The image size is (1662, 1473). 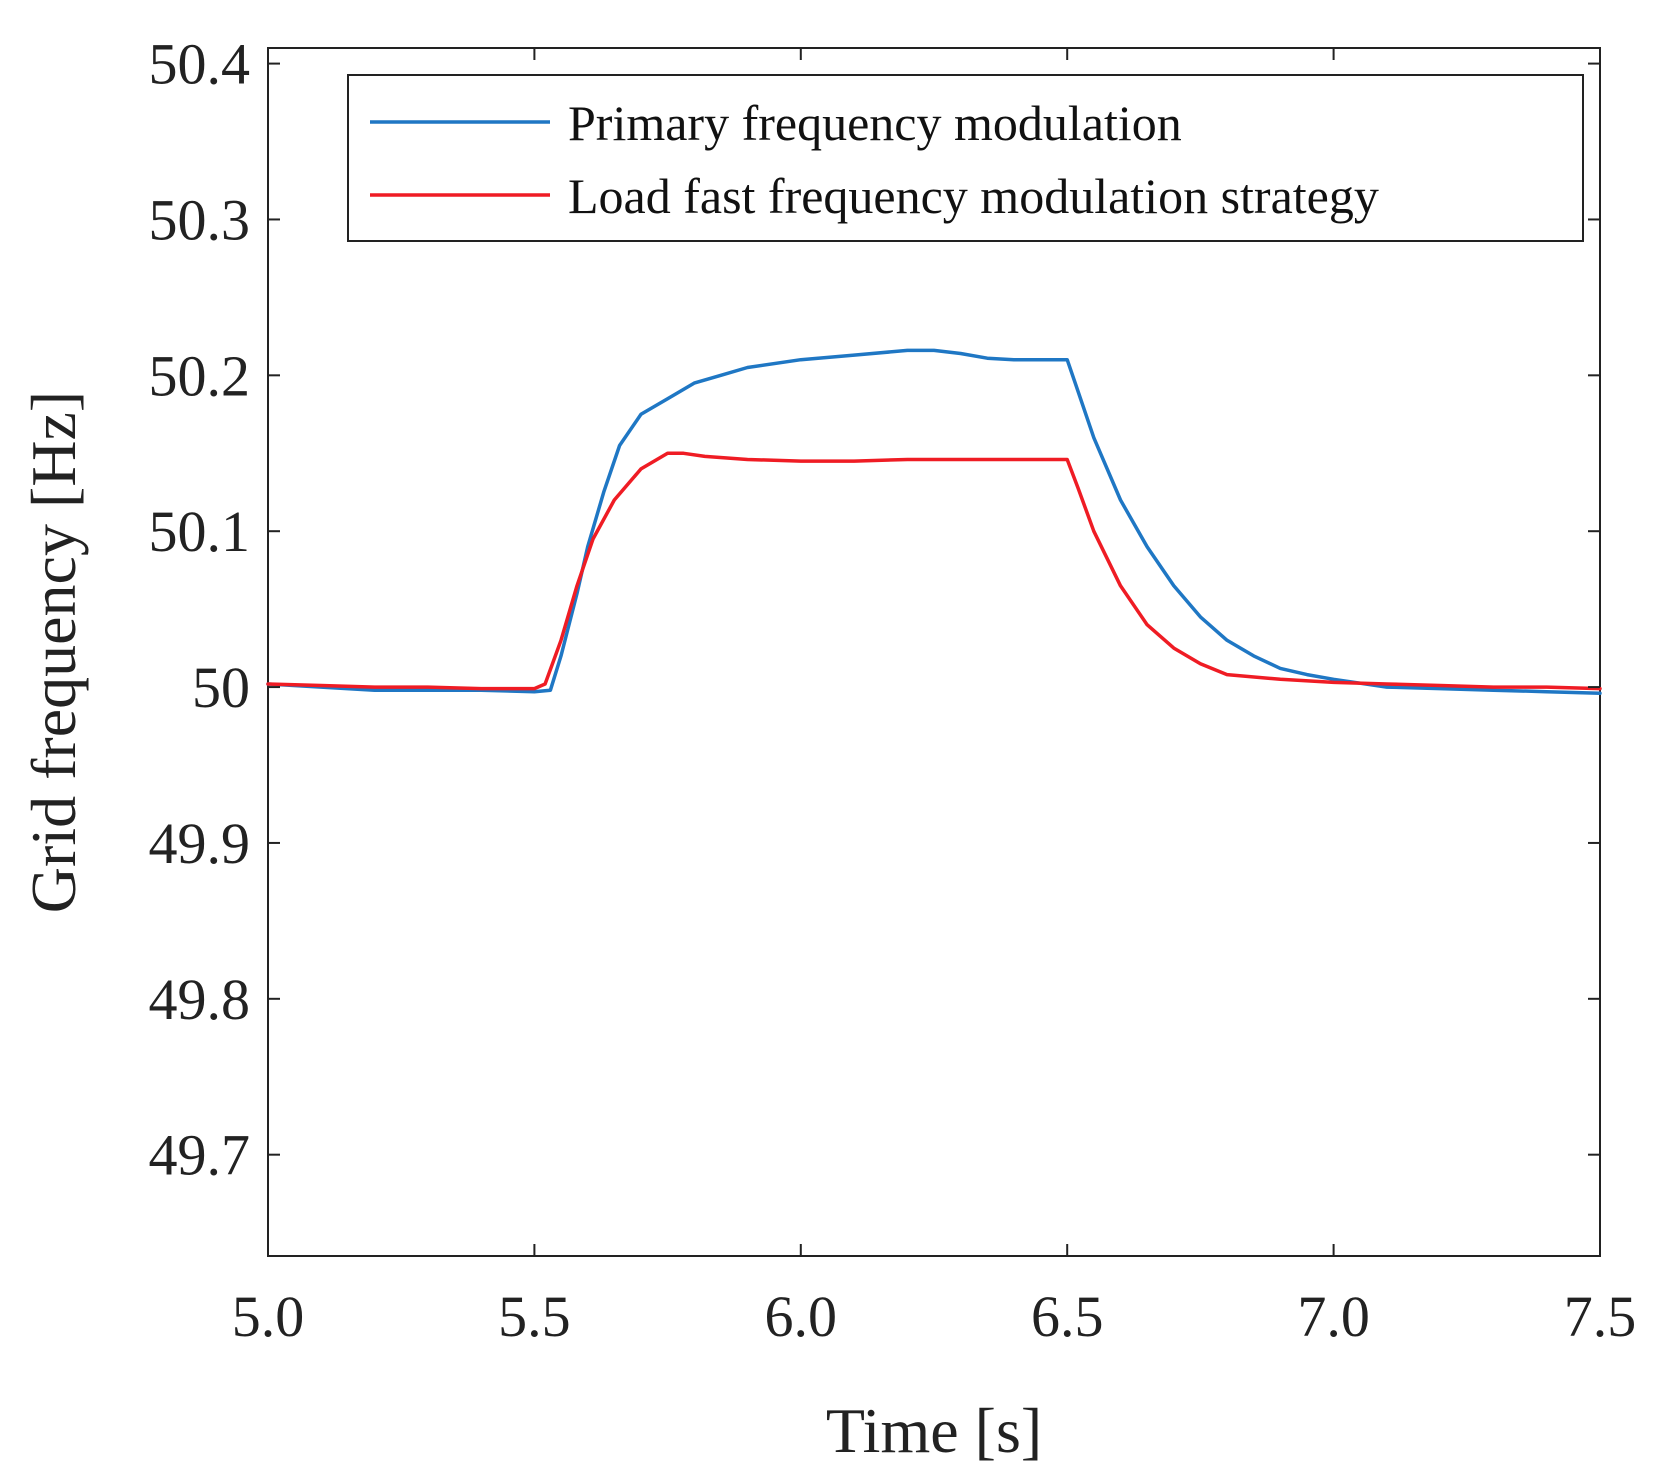 What do you see at coordinates (934, 571) in the screenshot?
I see `series-line-load-fast` at bounding box center [934, 571].